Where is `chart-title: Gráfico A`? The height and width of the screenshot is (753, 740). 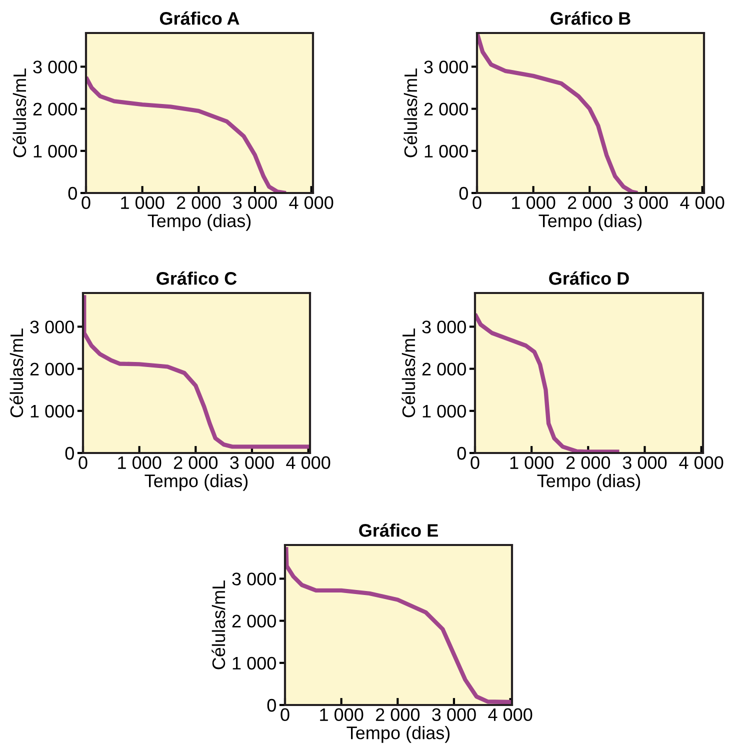
chart-title: Gráfico A is located at coordinates (200, 18).